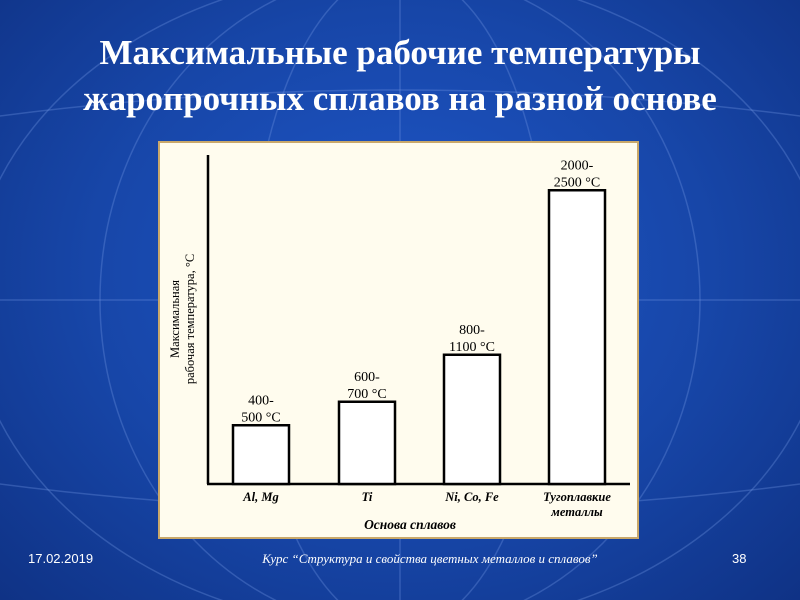 This screenshot has height=600, width=800. What do you see at coordinates (577, 165) in the screenshot?
I see `bar-label-top-4: 2000-` at bounding box center [577, 165].